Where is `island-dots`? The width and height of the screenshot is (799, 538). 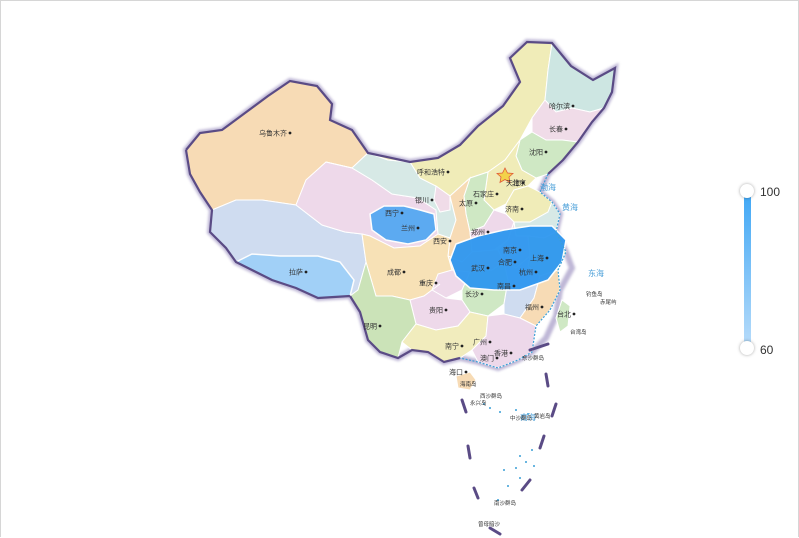
island-dots is located at coordinates (509, 452).